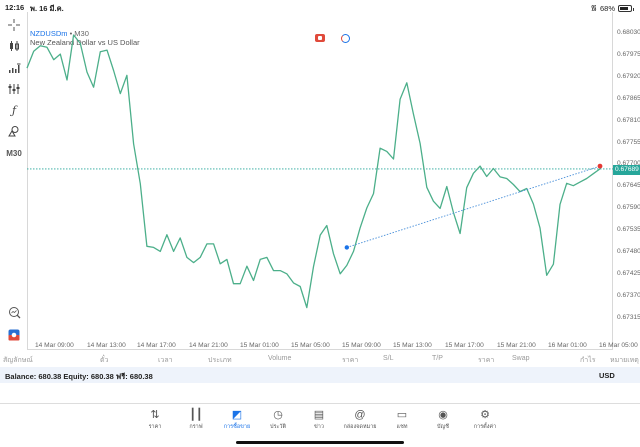  I want to click on column-header: หมายเหตุ, so click(624, 360).